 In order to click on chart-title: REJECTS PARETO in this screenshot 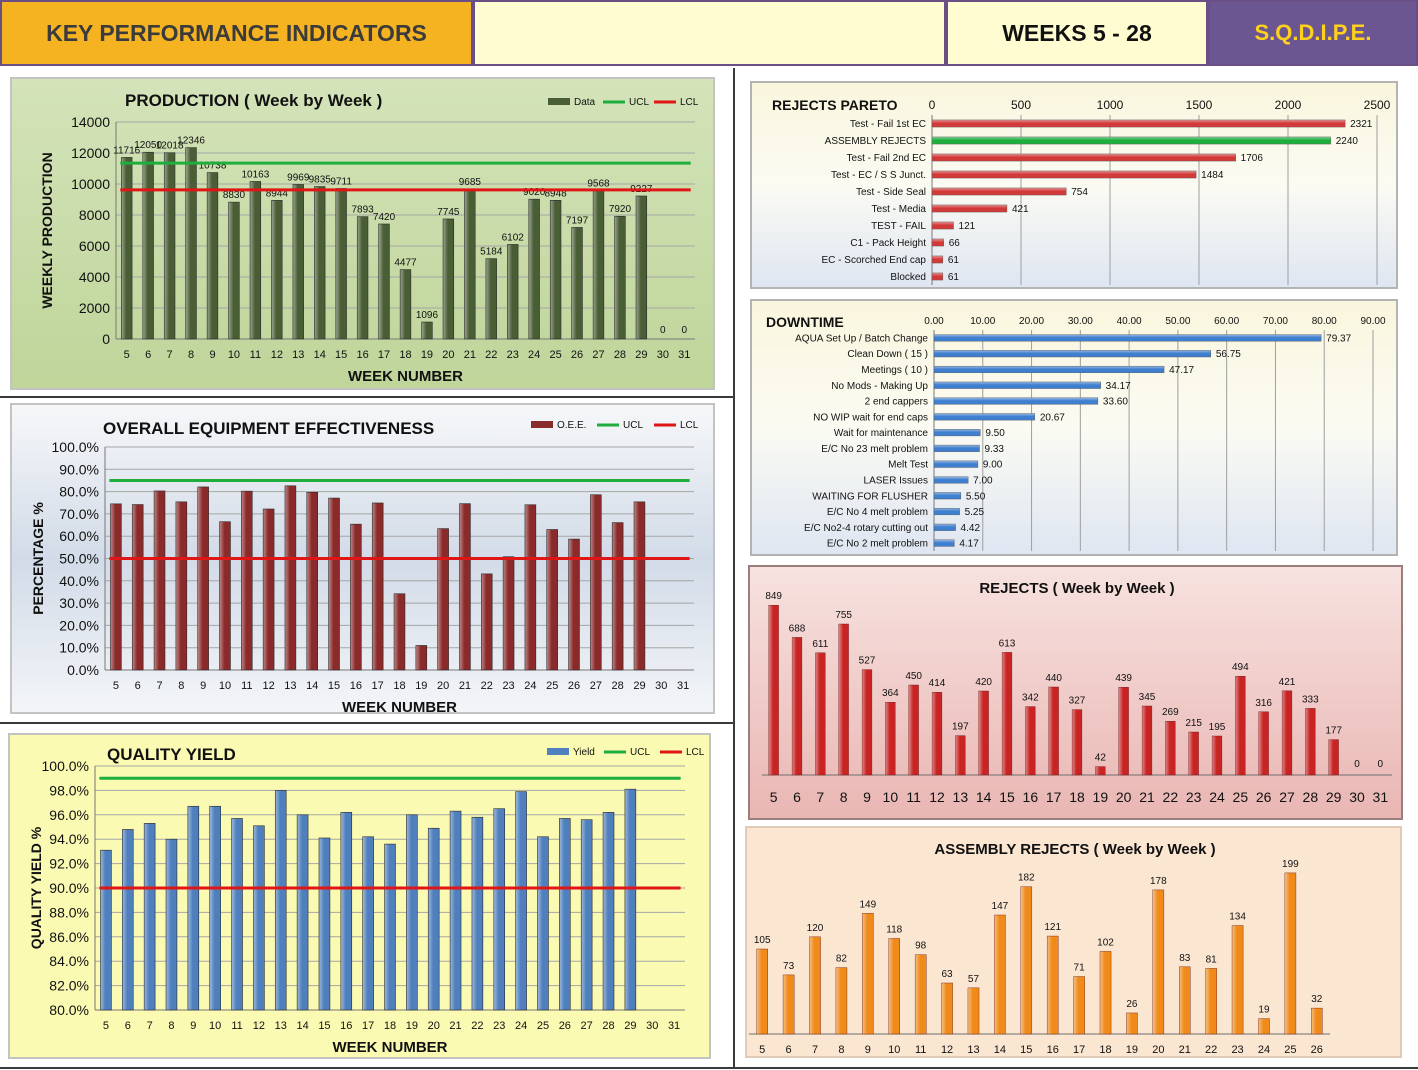, I will do `click(835, 105)`.